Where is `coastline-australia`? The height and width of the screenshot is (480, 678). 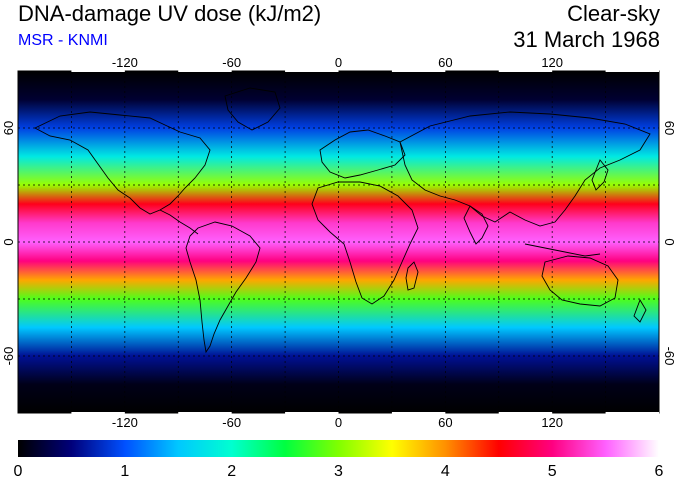 coastline-australia is located at coordinates (580, 281).